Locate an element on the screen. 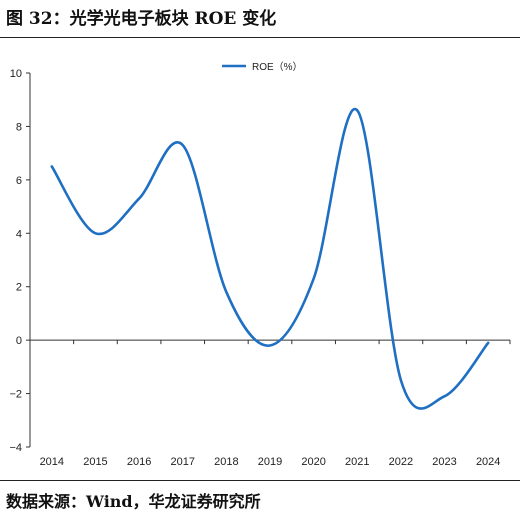 This screenshot has width=520, height=517. chart-legend: ROE（%） is located at coordinates (262, 67).